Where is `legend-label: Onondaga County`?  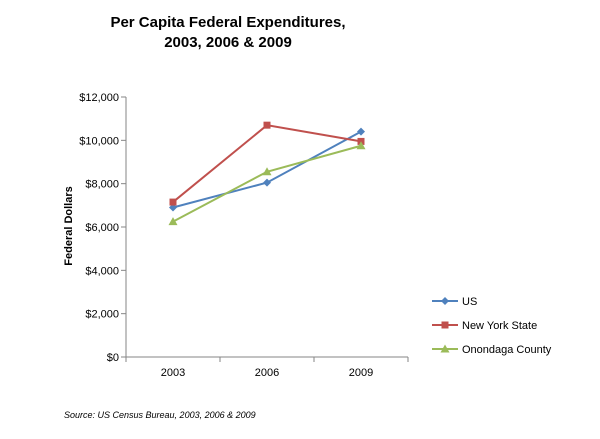
legend-label: Onondaga County is located at coordinates (507, 350).